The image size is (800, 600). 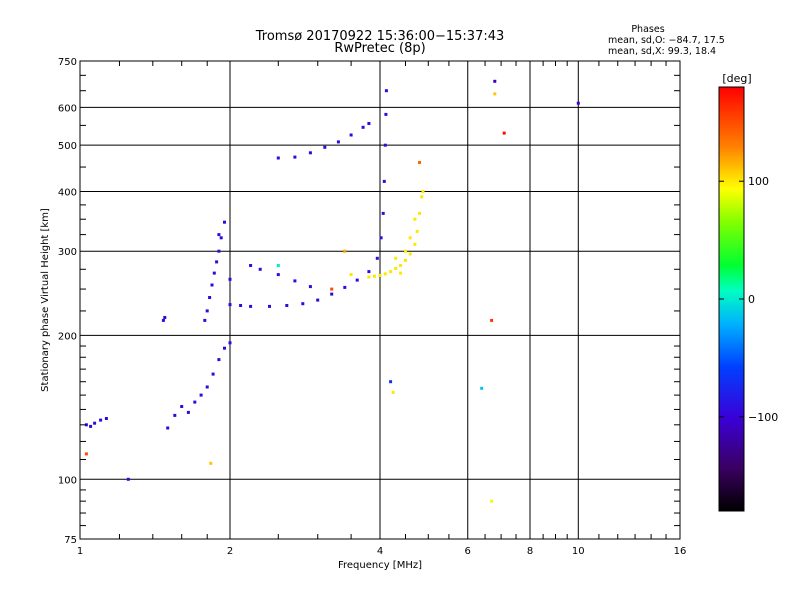 I want to click on x-tick-label: 2, so click(x=230, y=551).